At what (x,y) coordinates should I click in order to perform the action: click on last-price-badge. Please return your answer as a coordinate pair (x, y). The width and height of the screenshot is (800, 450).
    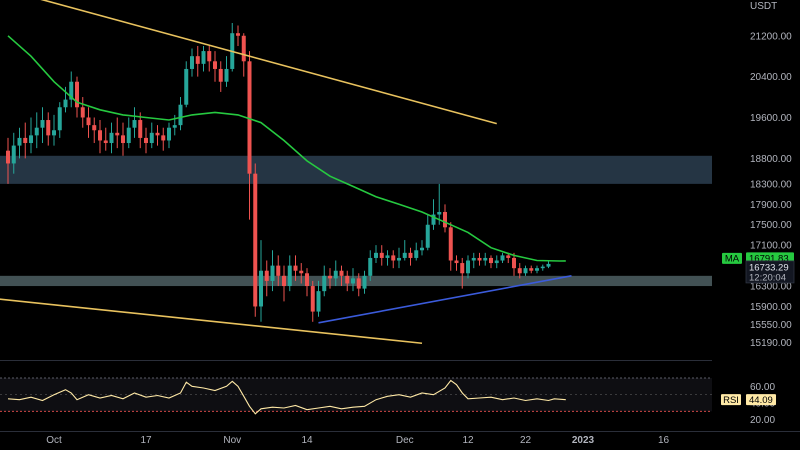
    Looking at the image, I should click on (770, 272).